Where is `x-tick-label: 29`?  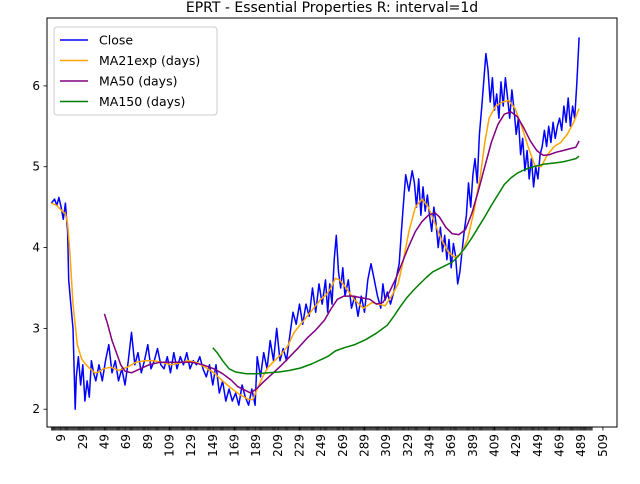
x-tick-label: 29 is located at coordinates (83, 441).